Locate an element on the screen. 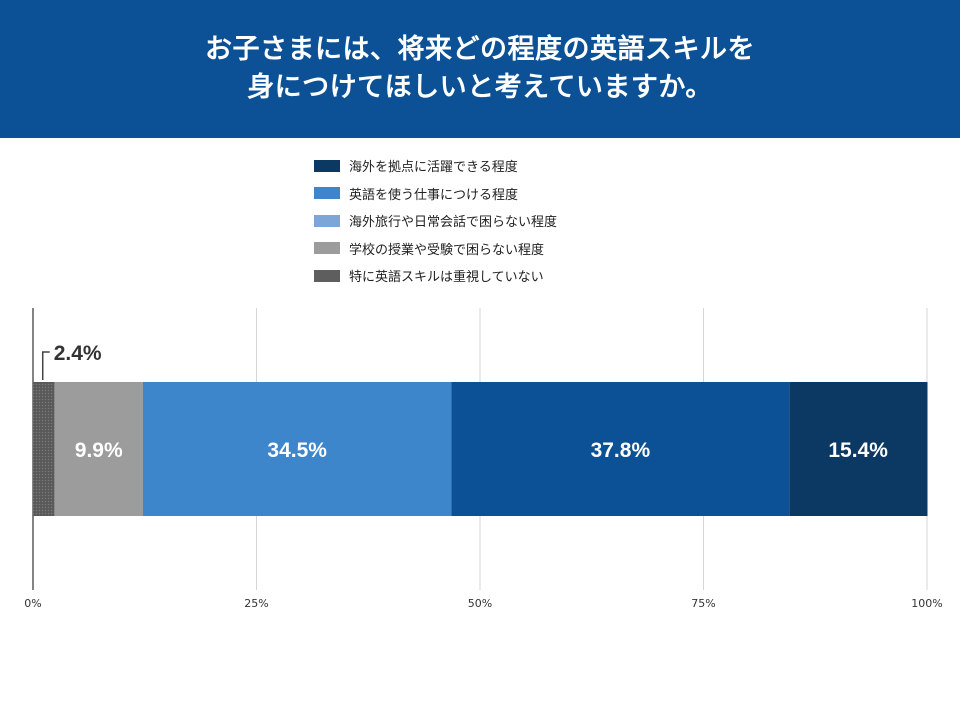  legend-swatch-overseas-active is located at coordinates (327, 165).